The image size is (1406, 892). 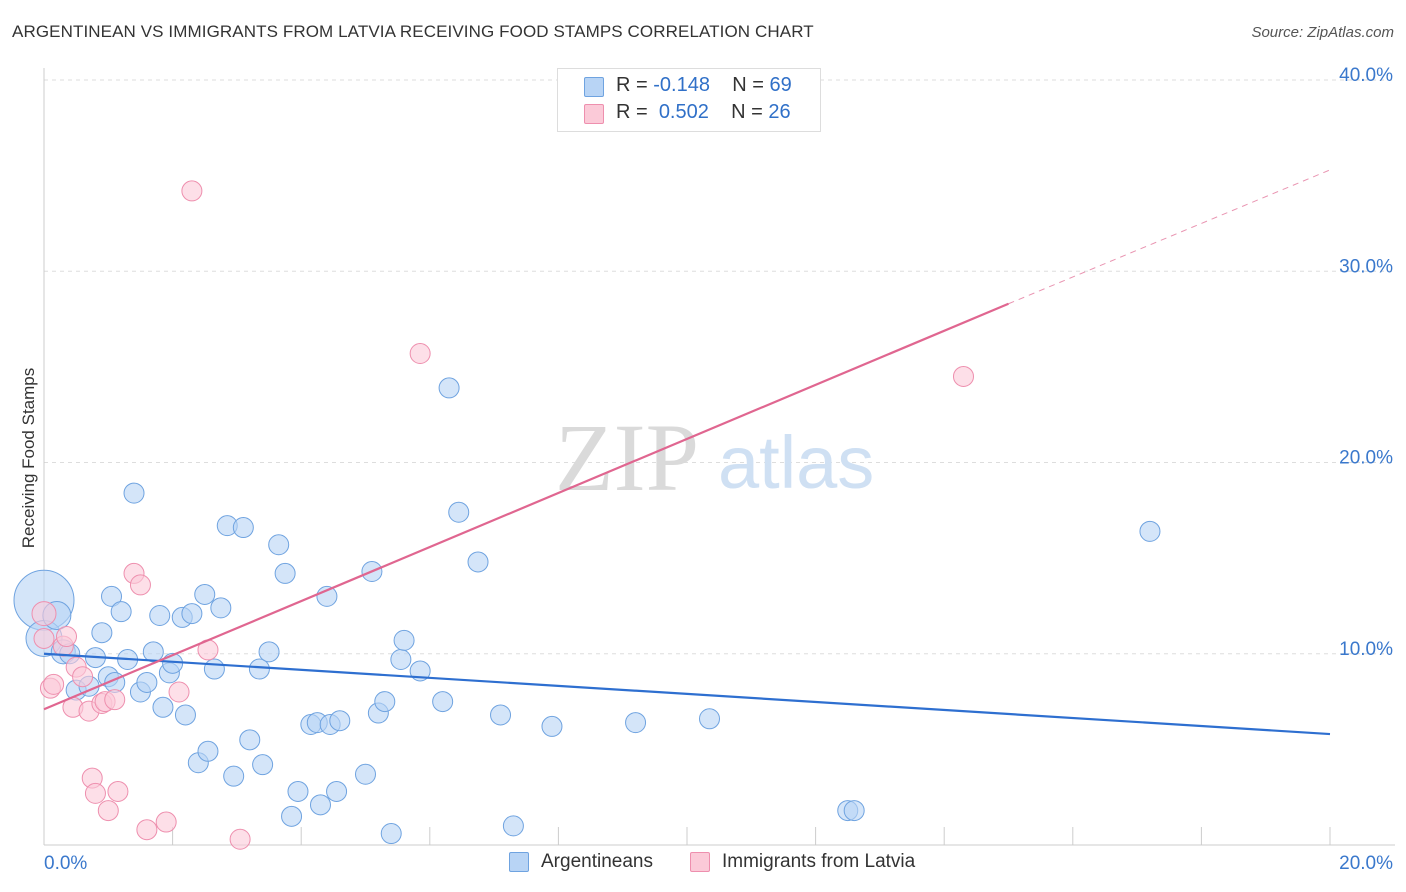 What do you see at coordinates (1366, 75) in the screenshot?
I see `y-tick-label: 40.0%` at bounding box center [1366, 75].